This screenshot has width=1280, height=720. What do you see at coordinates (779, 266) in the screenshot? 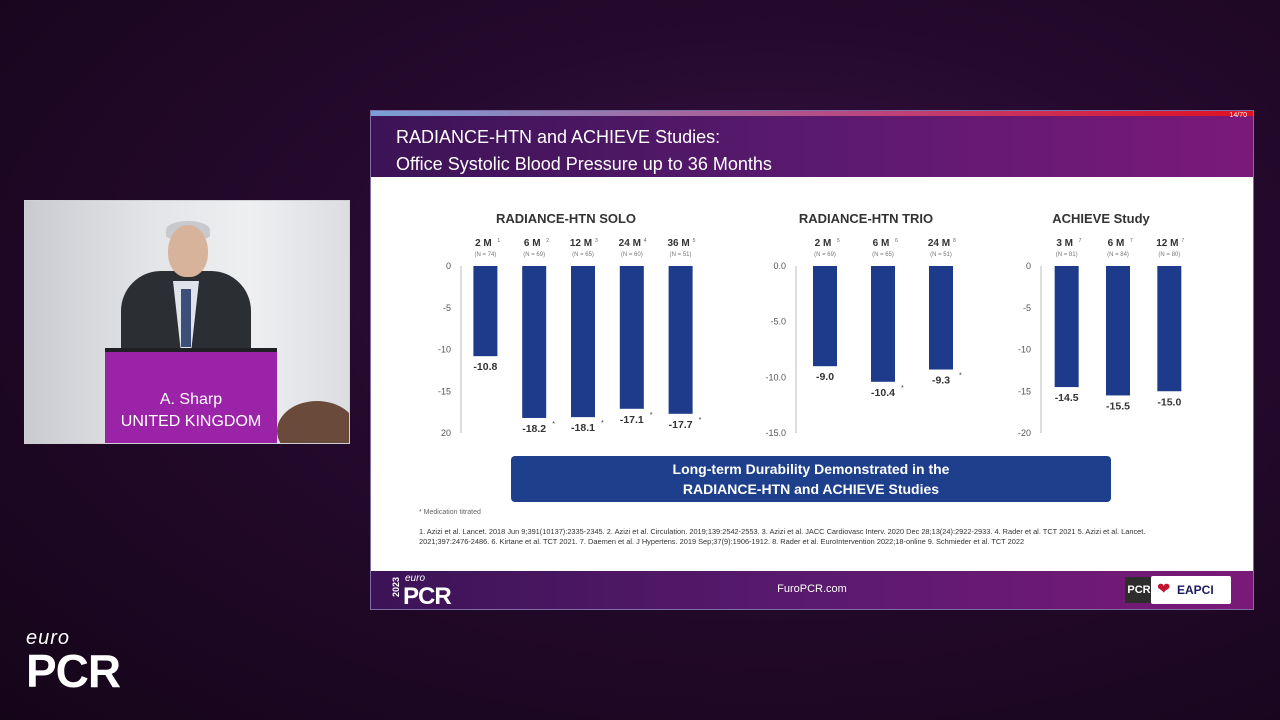
I see `y-tick-label: 0.0` at bounding box center [779, 266].